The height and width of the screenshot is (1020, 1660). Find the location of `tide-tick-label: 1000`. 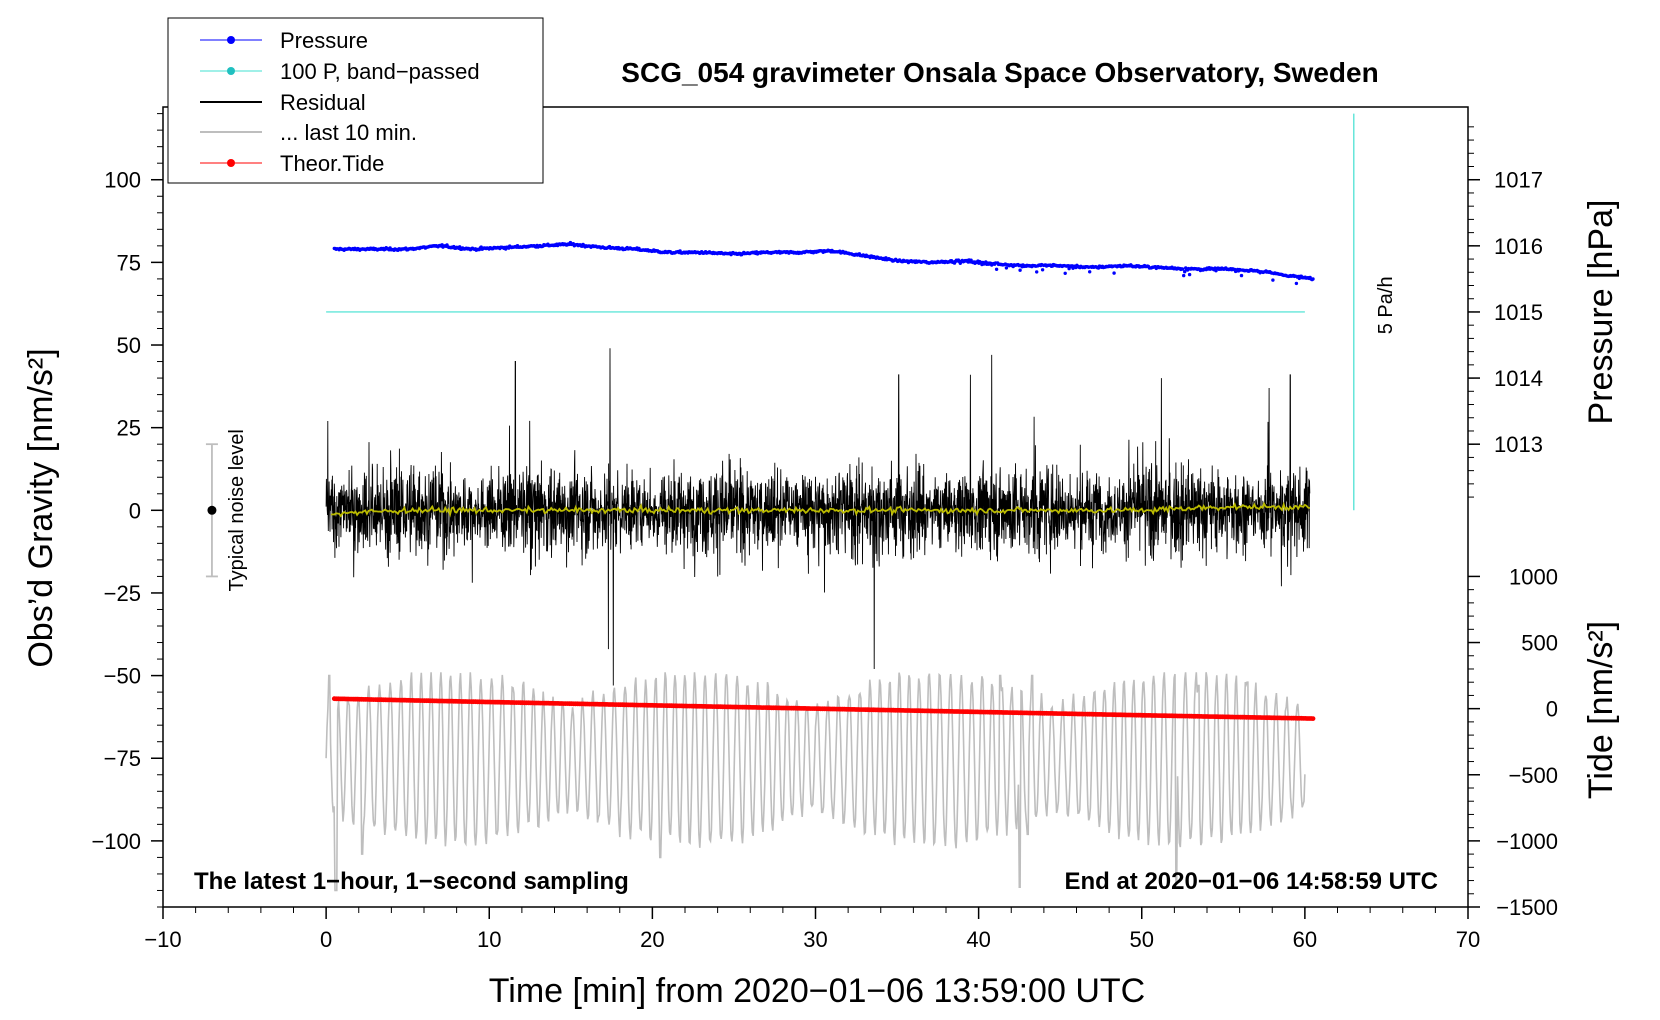

tide-tick-label: 1000 is located at coordinates (1533, 576).